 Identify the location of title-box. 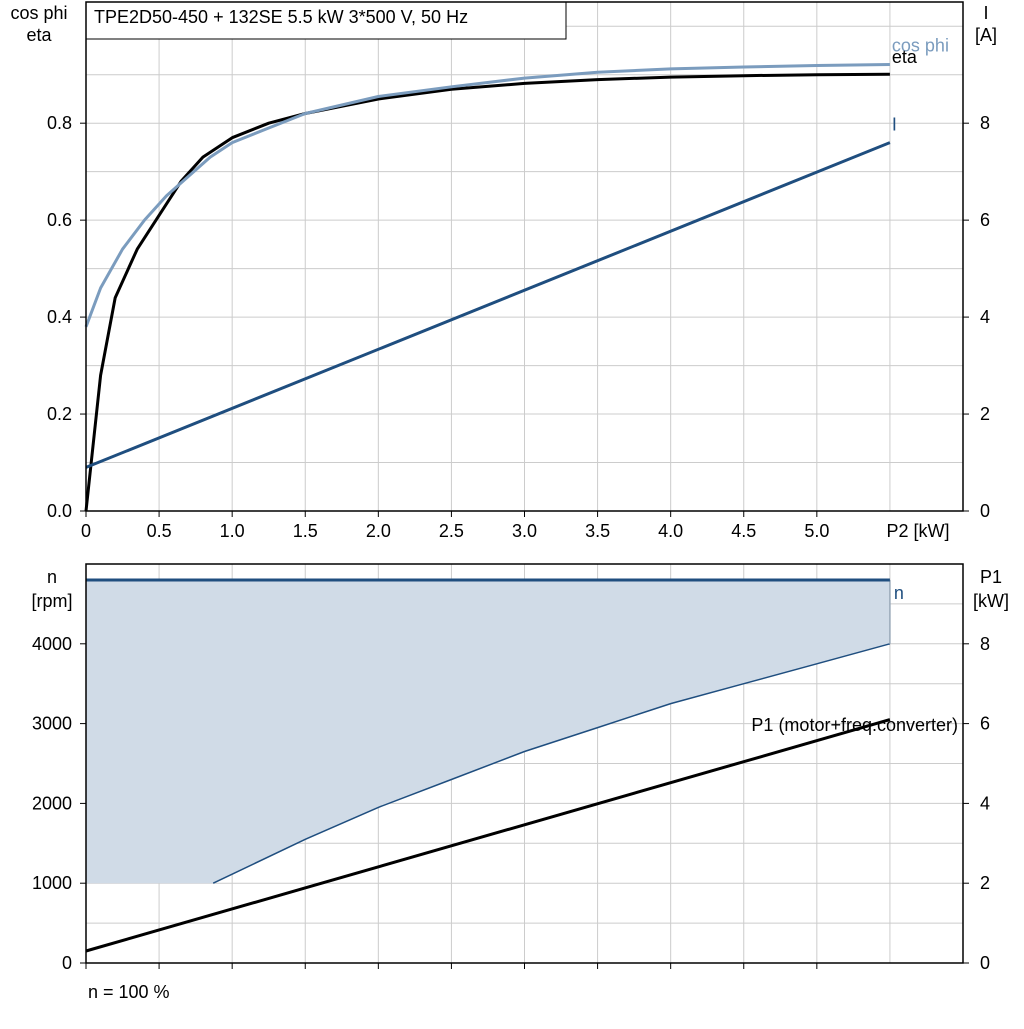
(326, 20).